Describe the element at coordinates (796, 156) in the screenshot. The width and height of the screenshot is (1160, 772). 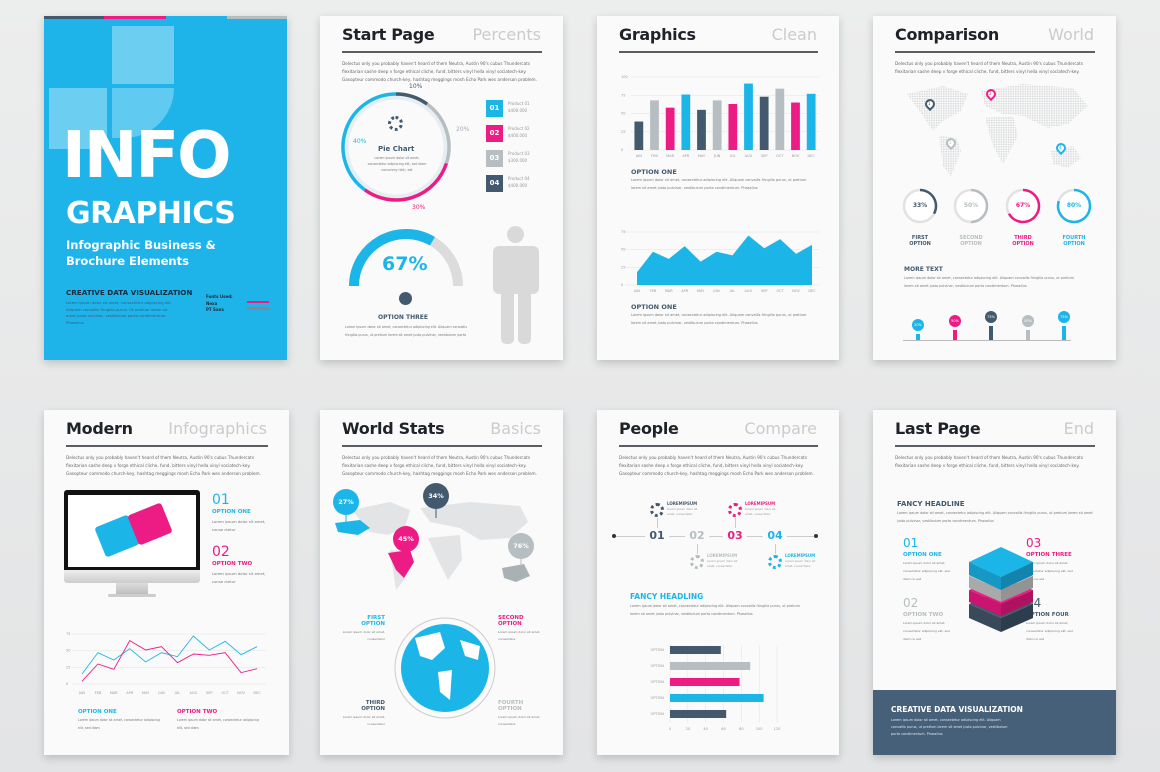
I see `x-tick-label: NOV` at that location.